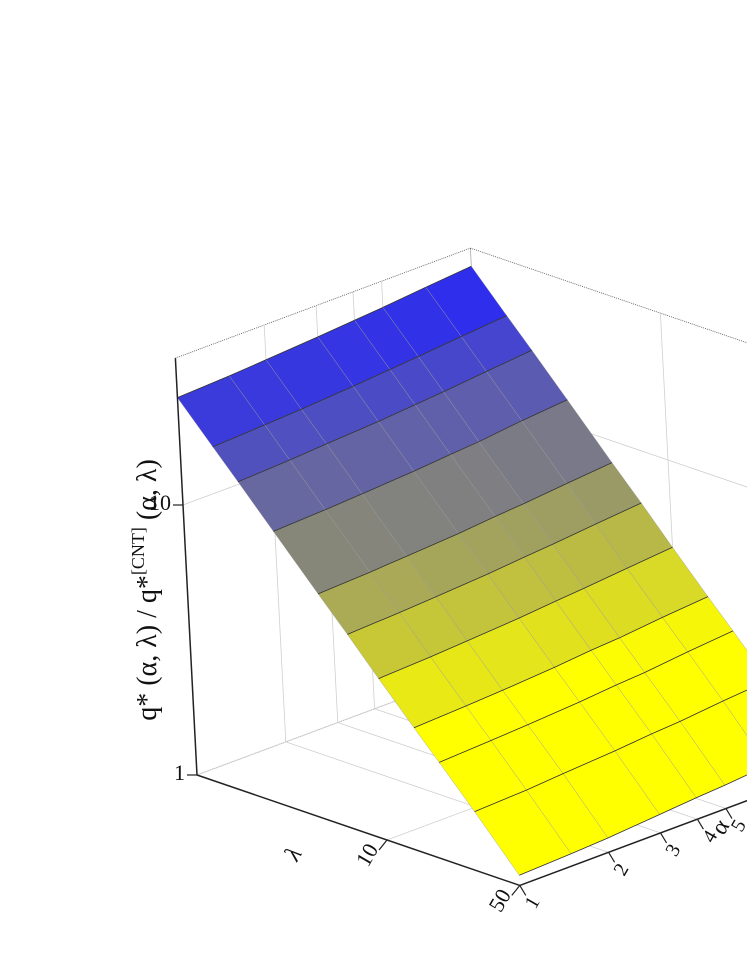 The image size is (747, 967). What do you see at coordinates (367, 855) in the screenshot?
I see `x-tick-label: 10` at bounding box center [367, 855].